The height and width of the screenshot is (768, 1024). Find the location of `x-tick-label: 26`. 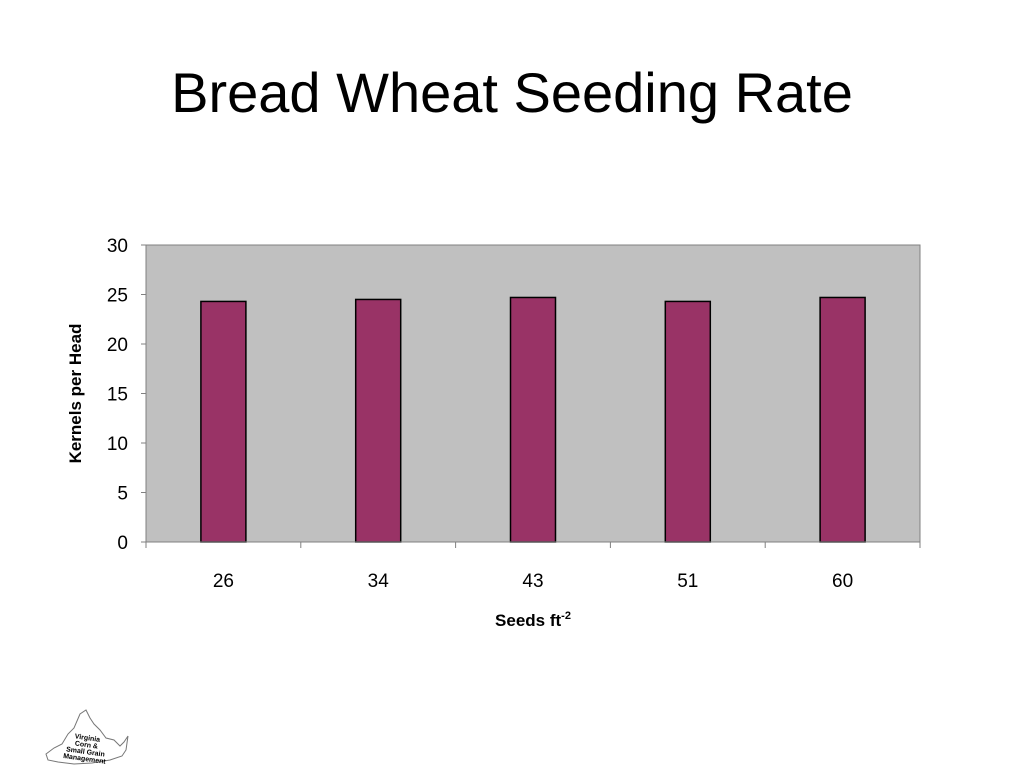

x-tick-label: 26 is located at coordinates (223, 581).